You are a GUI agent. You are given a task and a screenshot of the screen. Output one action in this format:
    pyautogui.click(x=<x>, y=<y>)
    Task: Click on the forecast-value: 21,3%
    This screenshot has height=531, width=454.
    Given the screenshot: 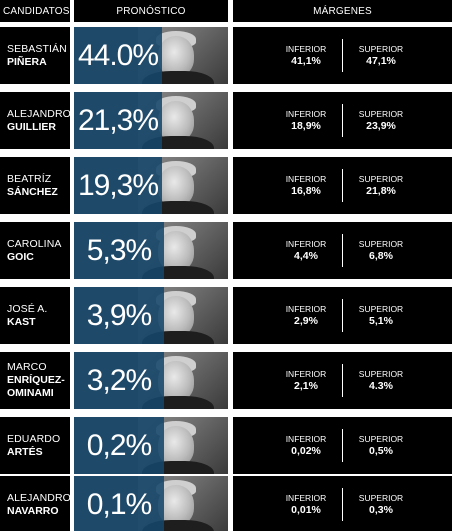 What is the action you would take?
    pyautogui.click(x=118, y=120)
    